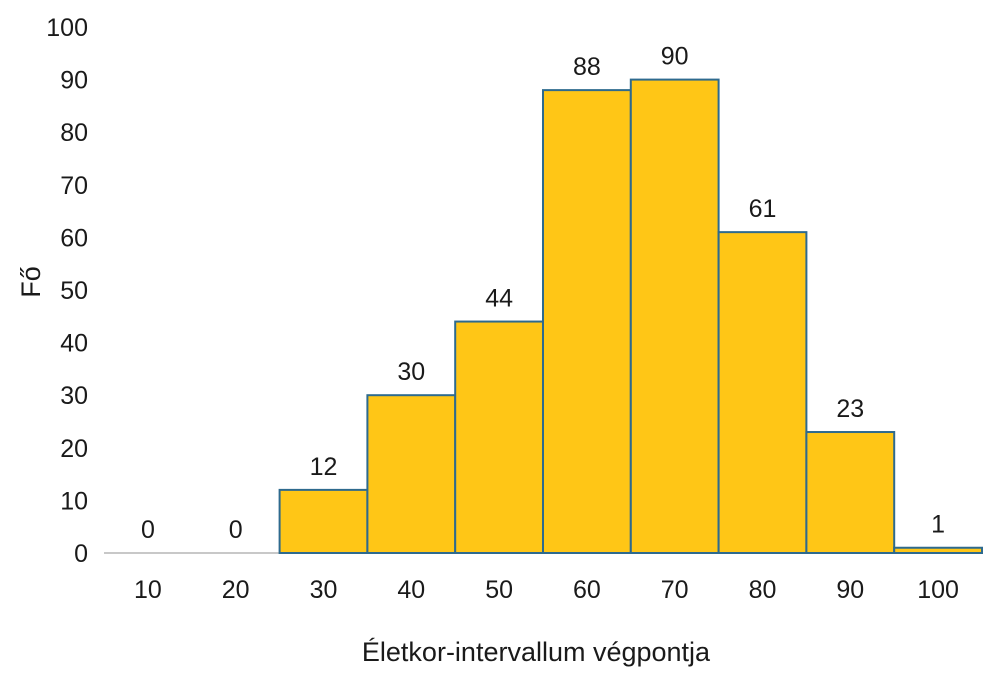  What do you see at coordinates (74, 344) in the screenshot?
I see `y-tick-label: 40` at bounding box center [74, 344].